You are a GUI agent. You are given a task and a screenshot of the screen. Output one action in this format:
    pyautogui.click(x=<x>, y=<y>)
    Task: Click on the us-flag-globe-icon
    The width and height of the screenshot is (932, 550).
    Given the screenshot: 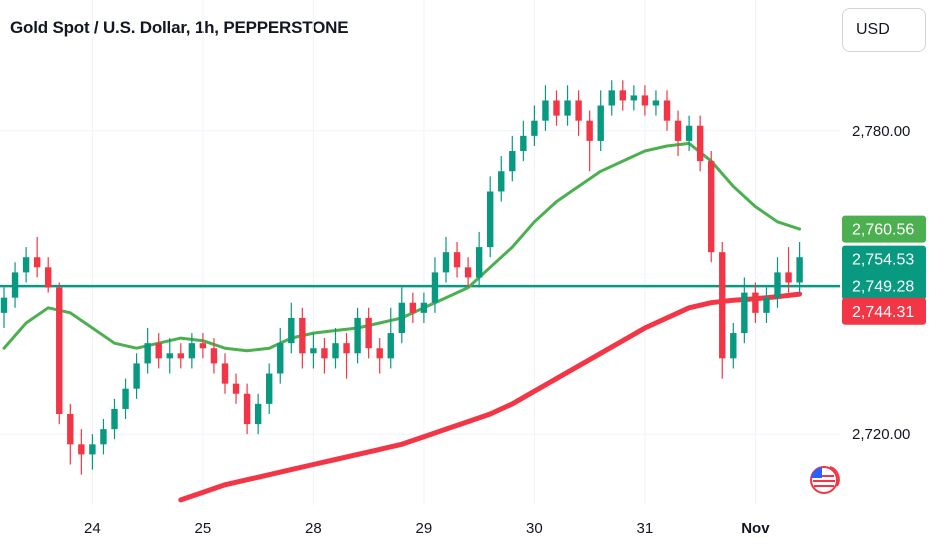 What is the action you would take?
    pyautogui.click(x=825, y=480)
    